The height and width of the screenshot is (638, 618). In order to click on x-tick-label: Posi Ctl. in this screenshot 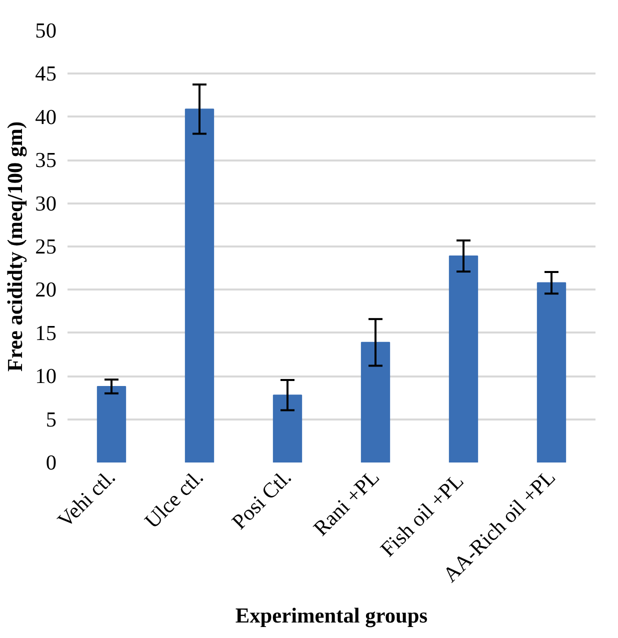, I will do `click(261, 499)`.